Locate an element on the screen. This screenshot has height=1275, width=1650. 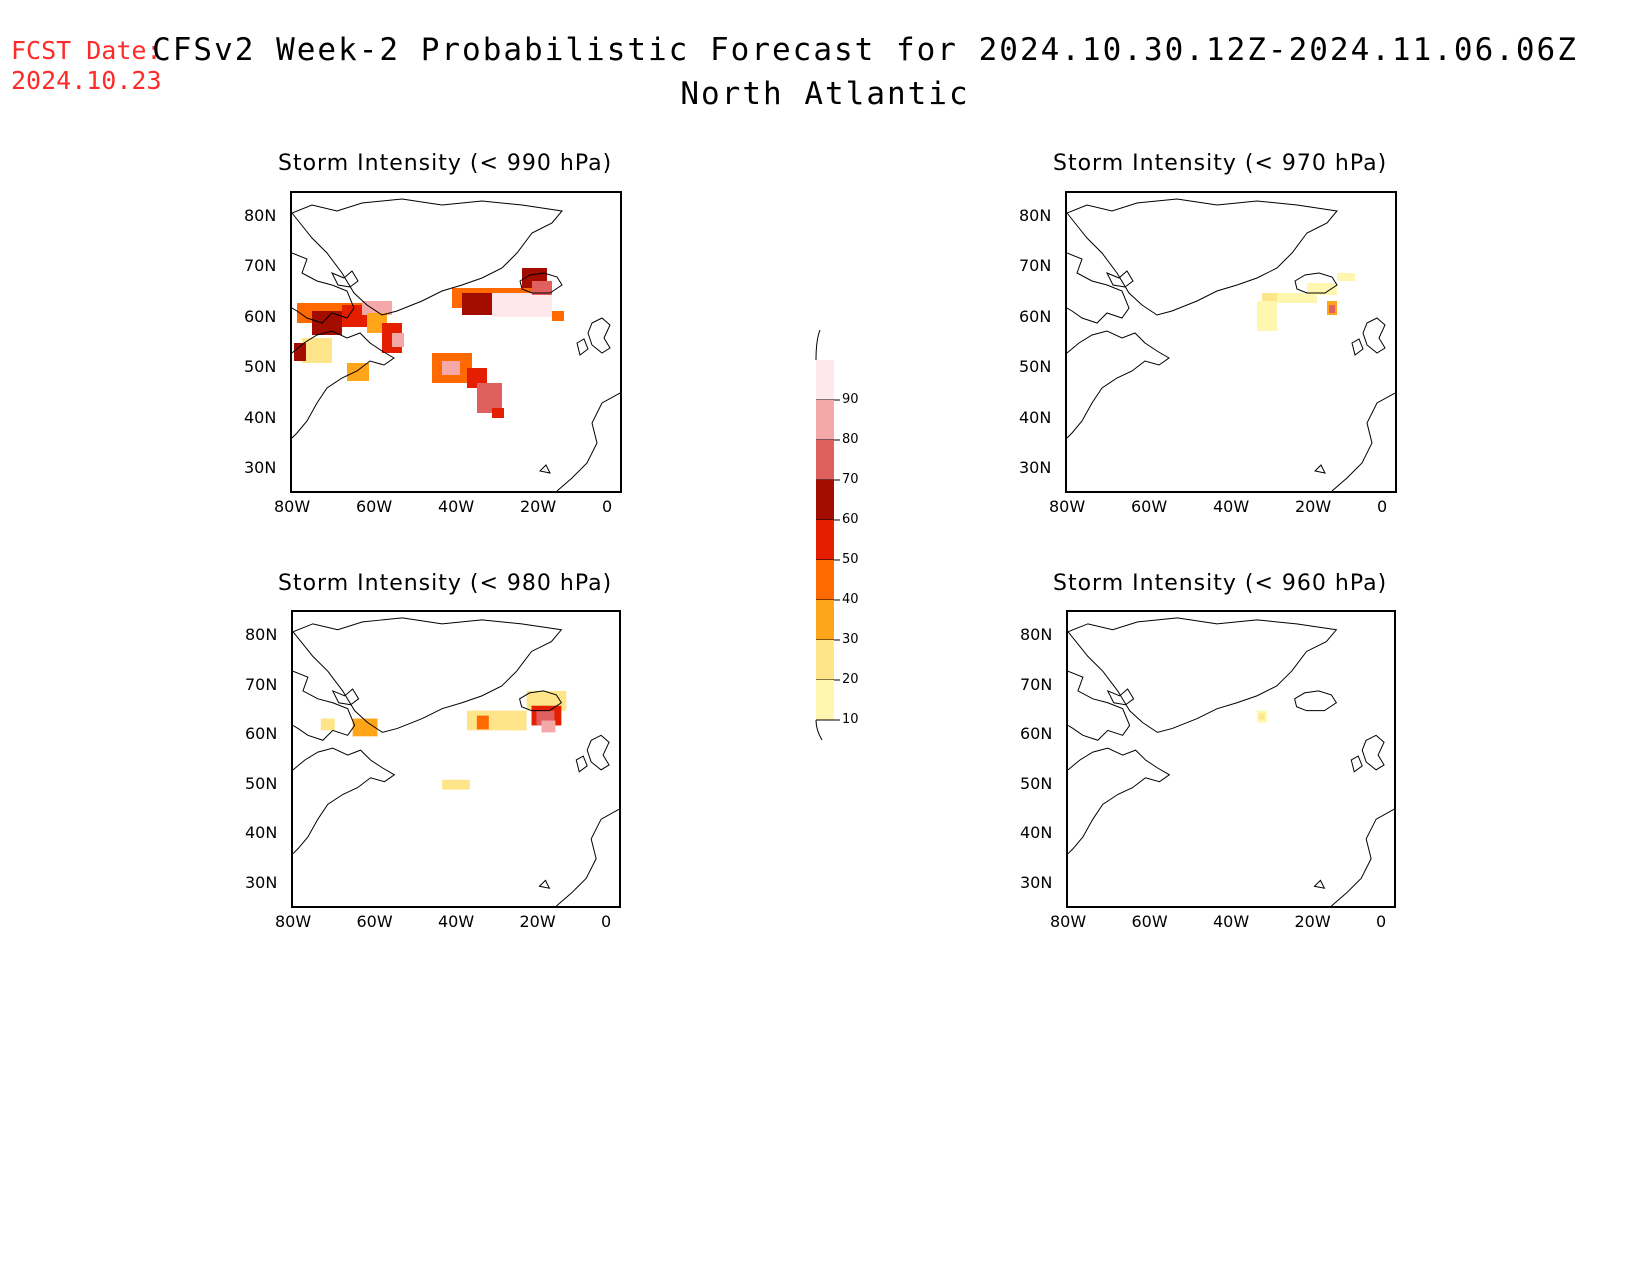
forecast-date-block: FCST Date: 2024.10.23 is located at coordinates (86, 66).